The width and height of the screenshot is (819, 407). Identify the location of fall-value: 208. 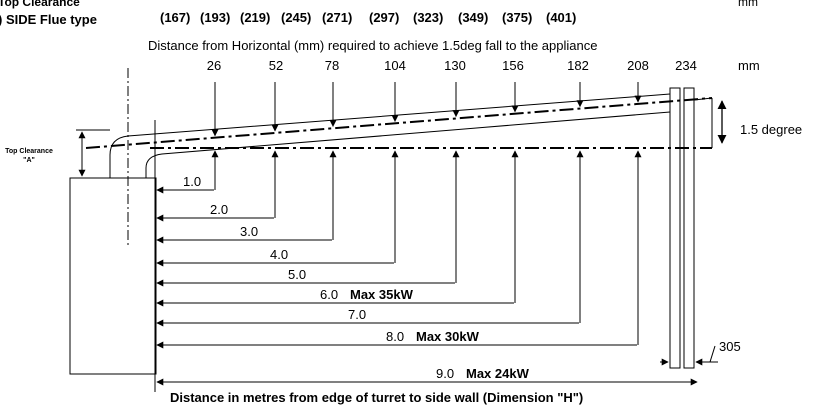
(638, 65).